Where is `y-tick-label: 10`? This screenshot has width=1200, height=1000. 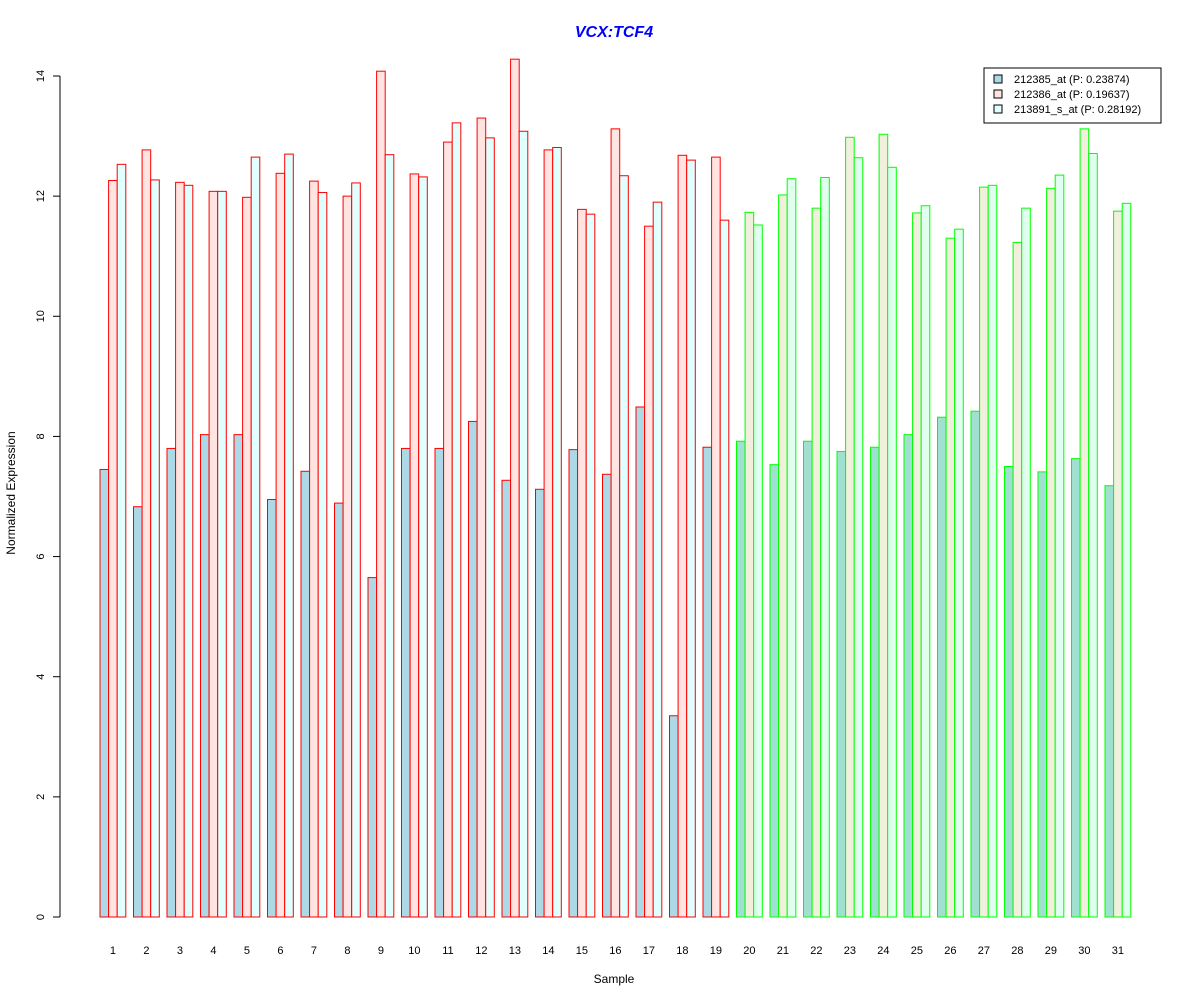
y-tick-label: 10 is located at coordinates (41, 316).